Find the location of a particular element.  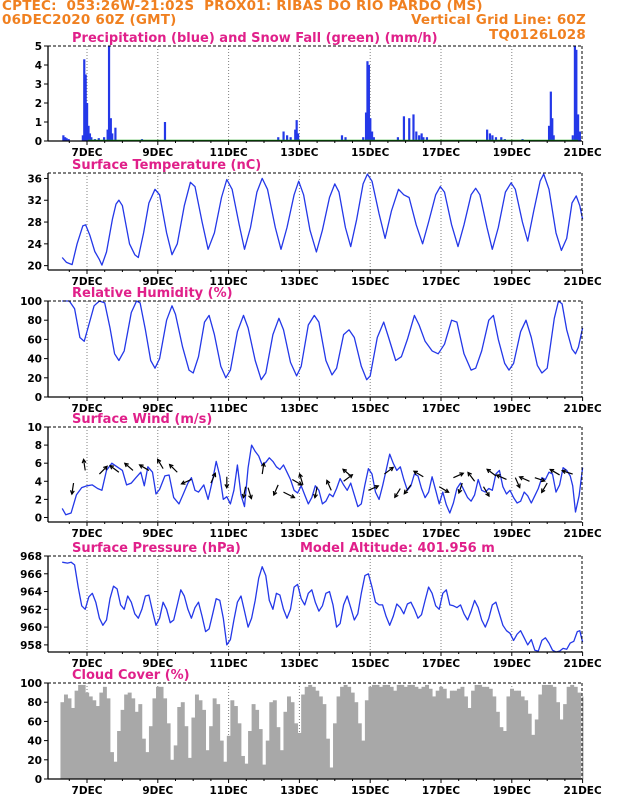

cloud-cover-xtick-label: 21DEC is located at coordinates (582, 791).